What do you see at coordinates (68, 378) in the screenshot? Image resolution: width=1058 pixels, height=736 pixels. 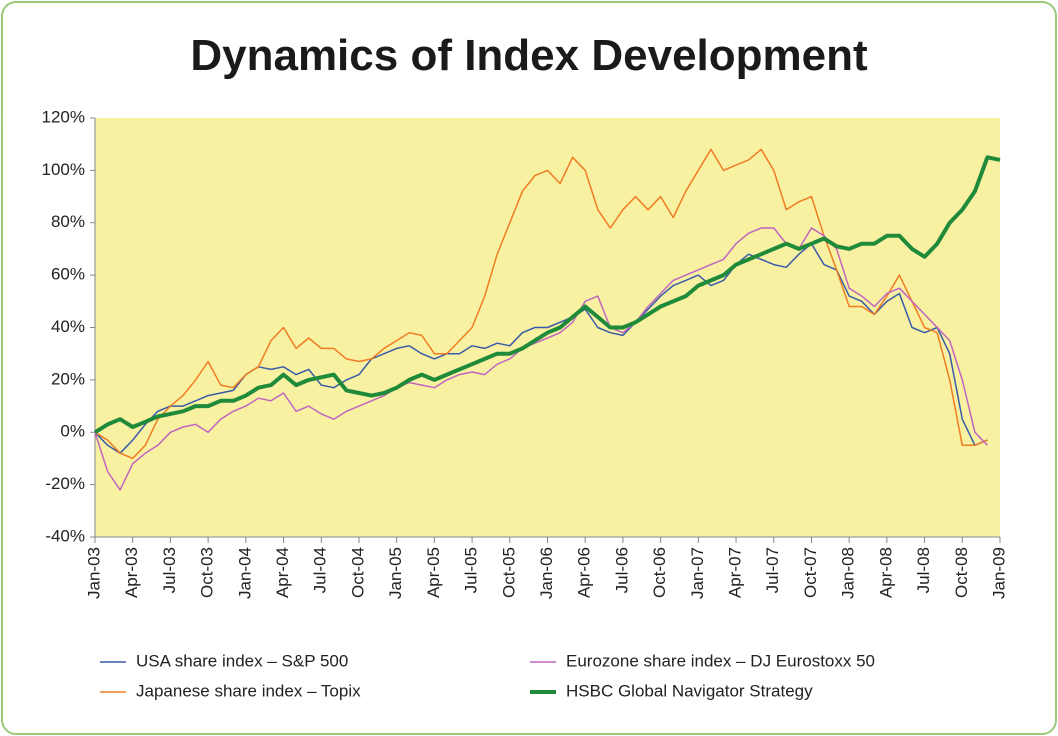 I see `y-tick-label: 20%` at bounding box center [68, 378].